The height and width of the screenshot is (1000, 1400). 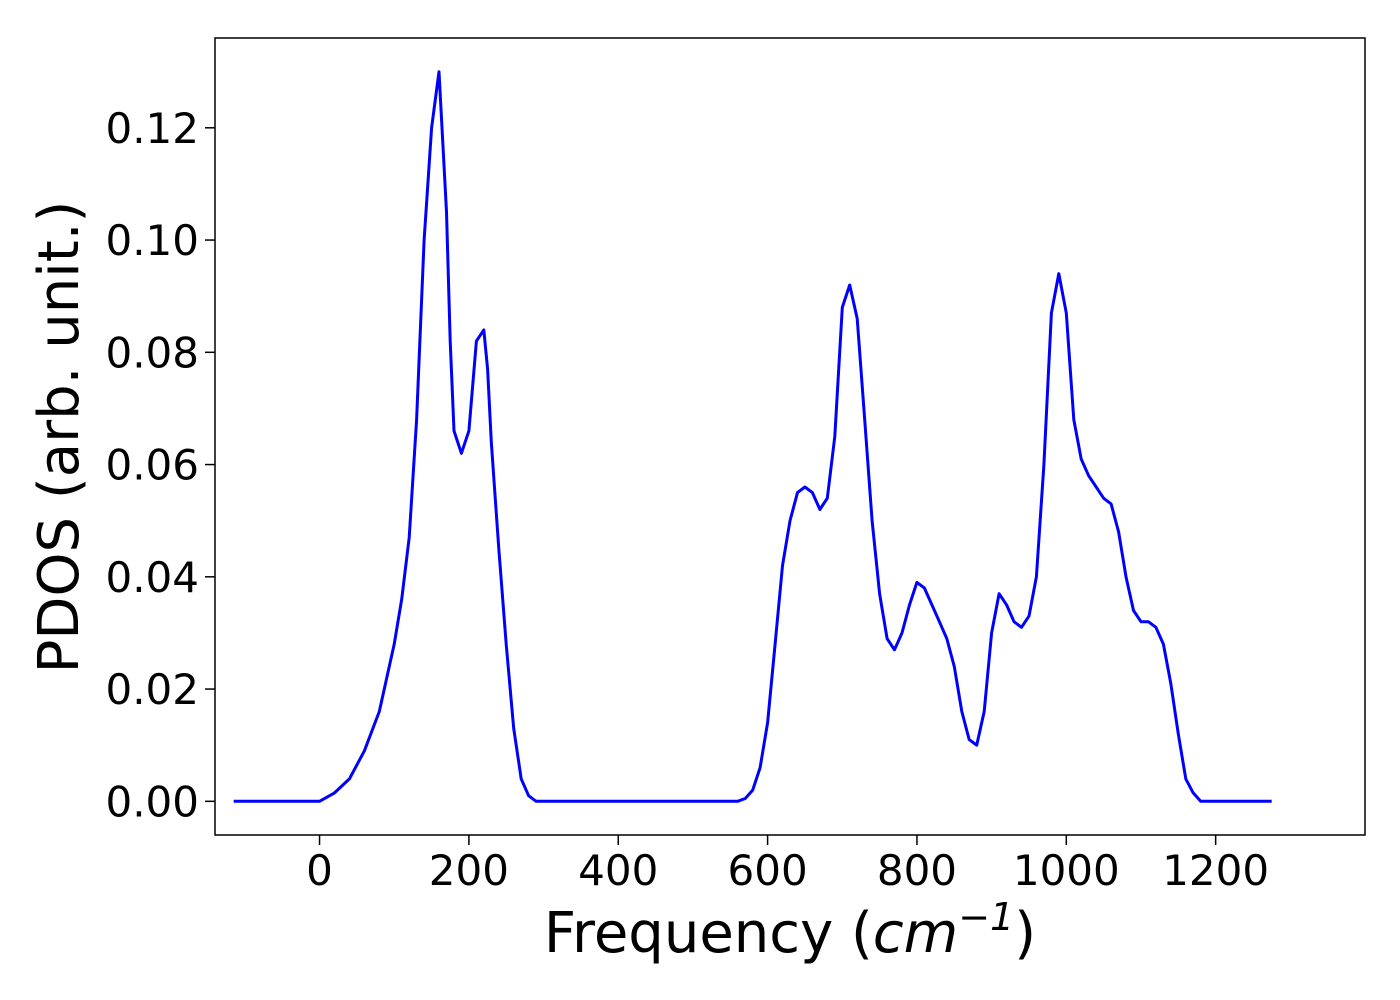 What do you see at coordinates (768, 870) in the screenshot?
I see `x-tick-label: 600` at bounding box center [768, 870].